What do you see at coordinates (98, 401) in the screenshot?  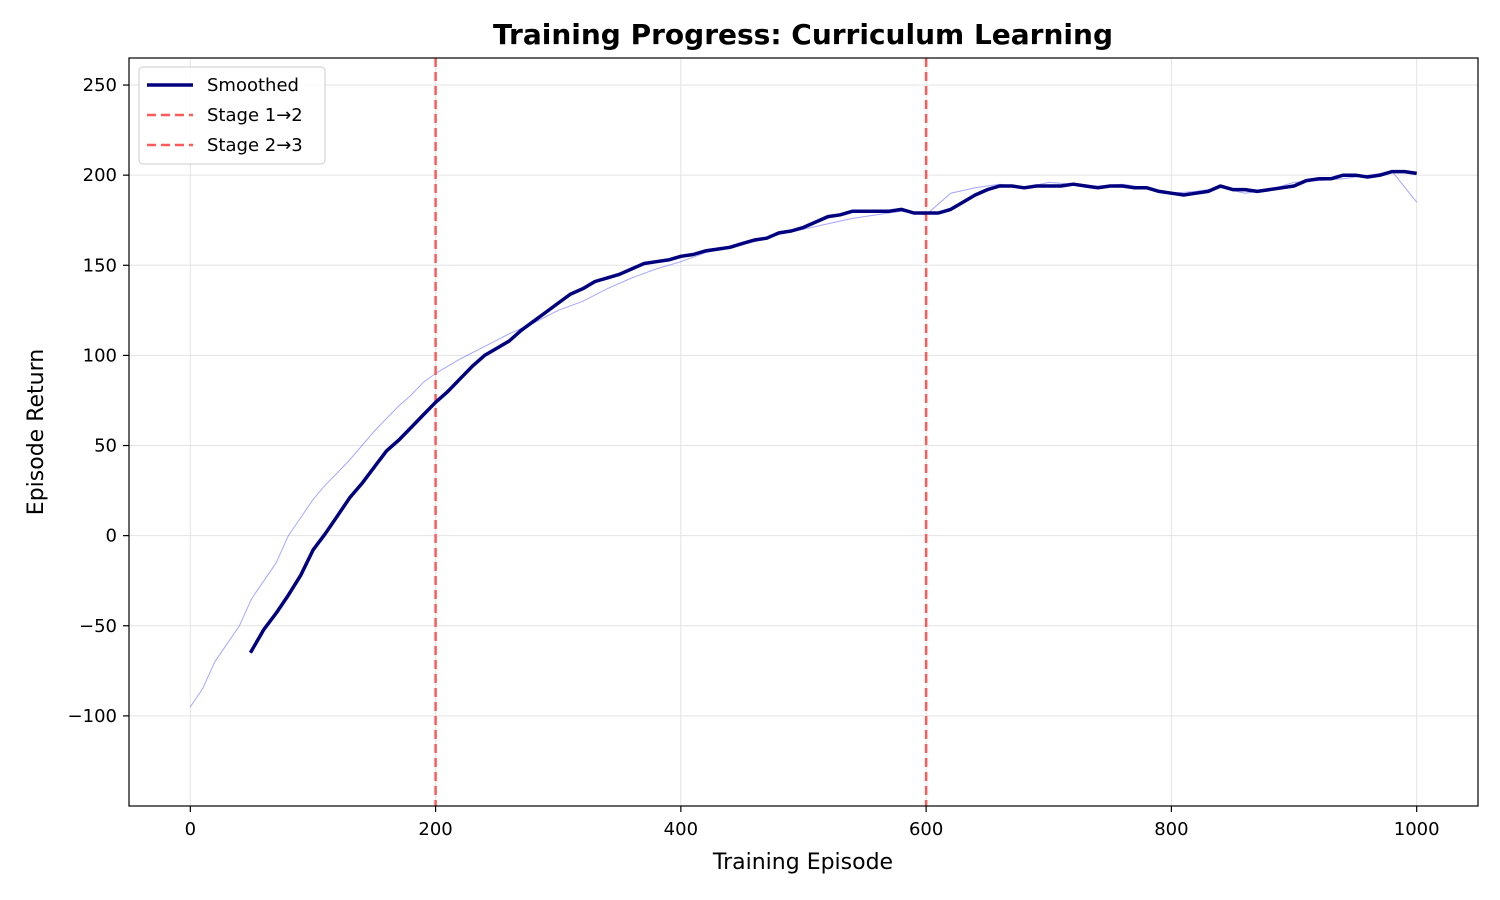 I see `y-axis-ticks: −100 −50 0 50 100 150 200 250` at bounding box center [98, 401].